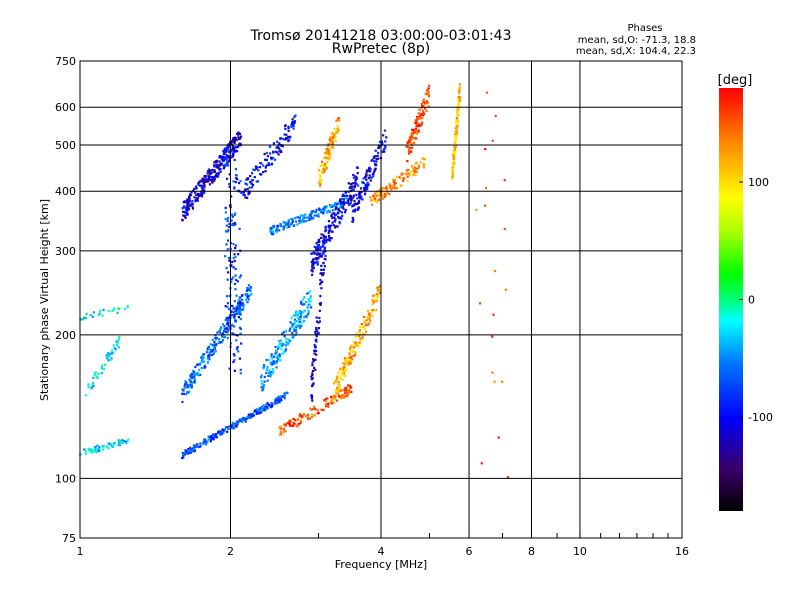 This screenshot has height=600, width=800. Describe the element at coordinates (735, 80) in the screenshot. I see `colorbar-label: [deg]` at that location.